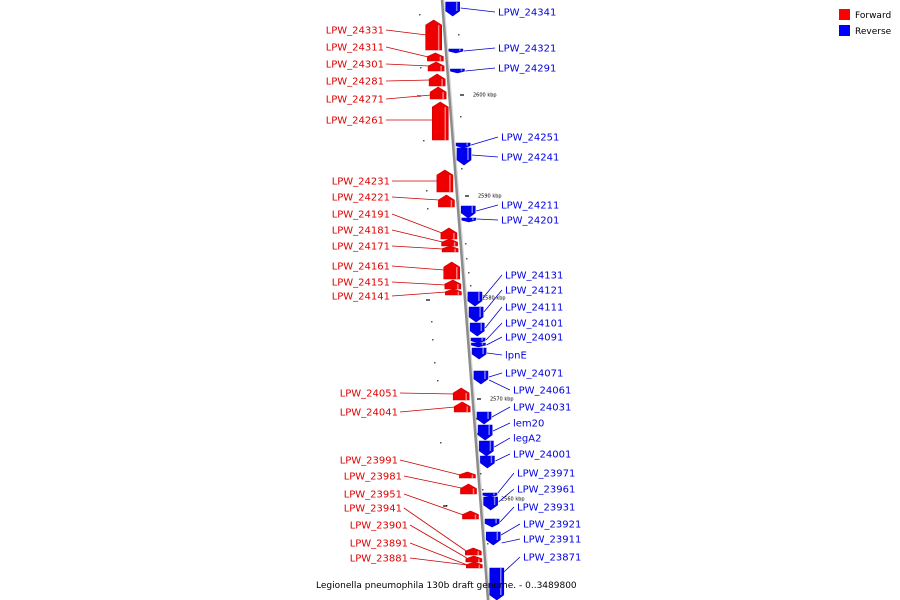 The image size is (900, 600). I want to click on forward-gene-label: LPW_24161, so click(361, 267).